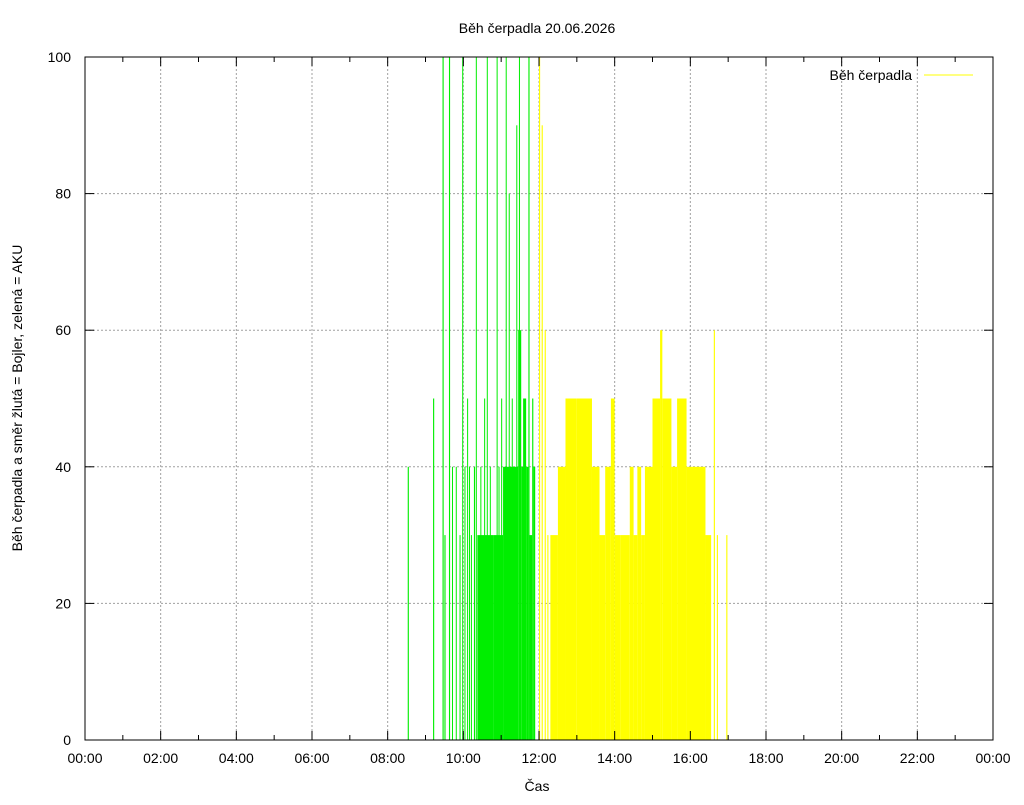 The height and width of the screenshot is (805, 1024). What do you see at coordinates (311, 758) in the screenshot?
I see `x-tick-label: 06:00` at bounding box center [311, 758].